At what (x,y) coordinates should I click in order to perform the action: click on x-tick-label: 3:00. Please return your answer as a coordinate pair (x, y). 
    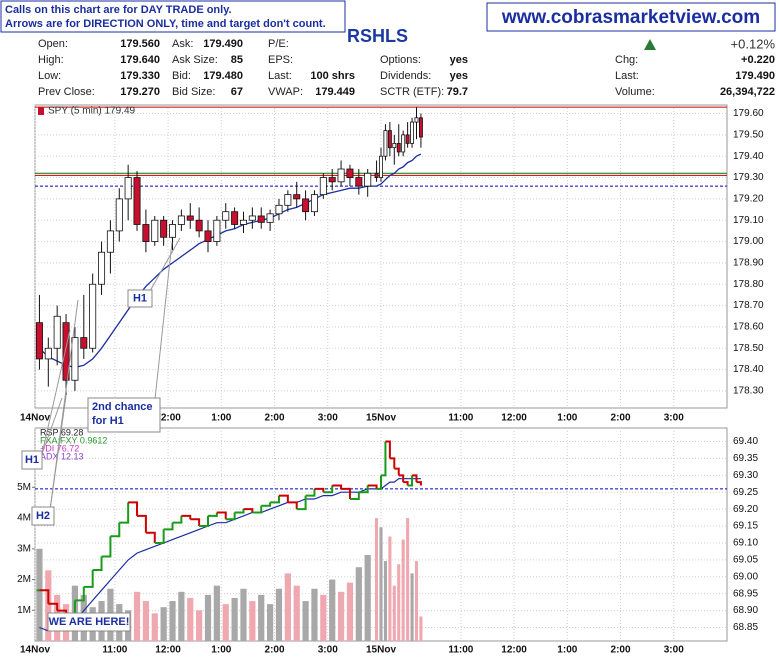
    Looking at the image, I should click on (328, 418).